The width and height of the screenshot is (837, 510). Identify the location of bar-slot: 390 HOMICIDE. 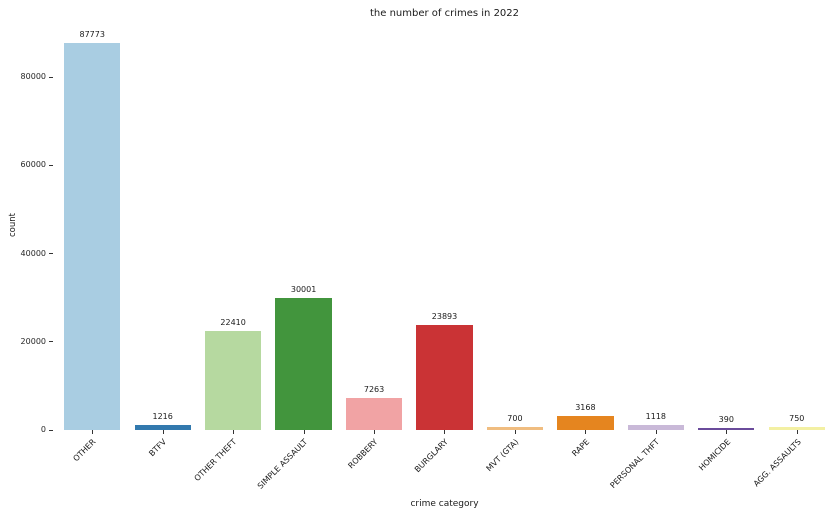
(726, 246).